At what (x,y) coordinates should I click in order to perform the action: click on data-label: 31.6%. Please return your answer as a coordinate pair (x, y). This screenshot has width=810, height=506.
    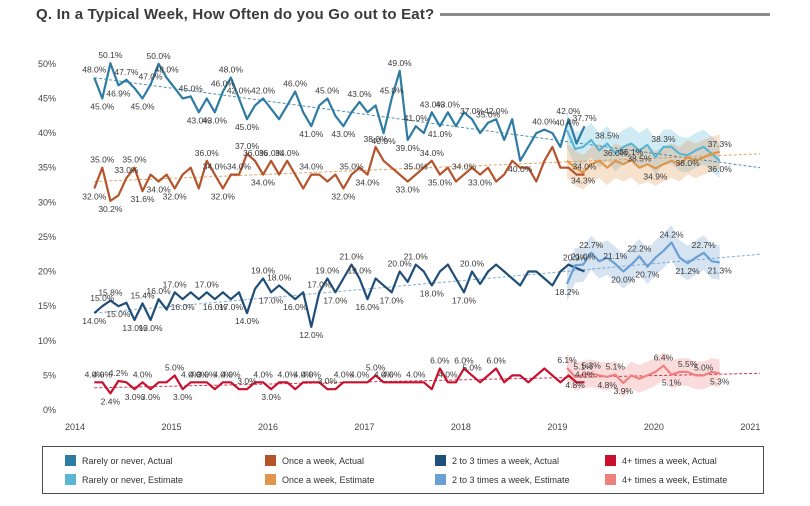
    Looking at the image, I should click on (142, 199).